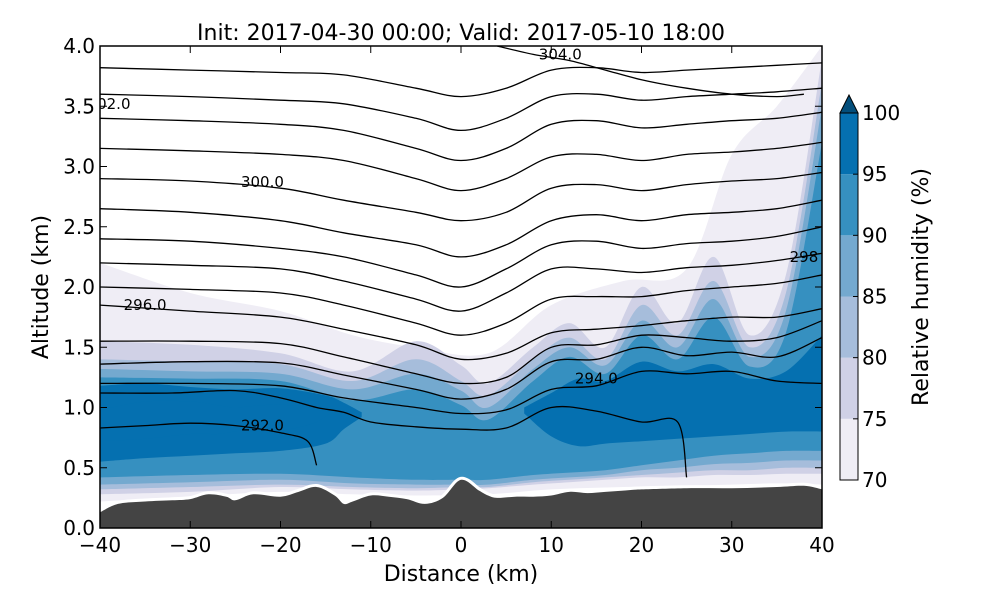 Image resolution: width=1000 pixels, height=600 pixels. What do you see at coordinates (79, 528) in the screenshot?
I see `y-tick-label: 0.0` at bounding box center [79, 528].